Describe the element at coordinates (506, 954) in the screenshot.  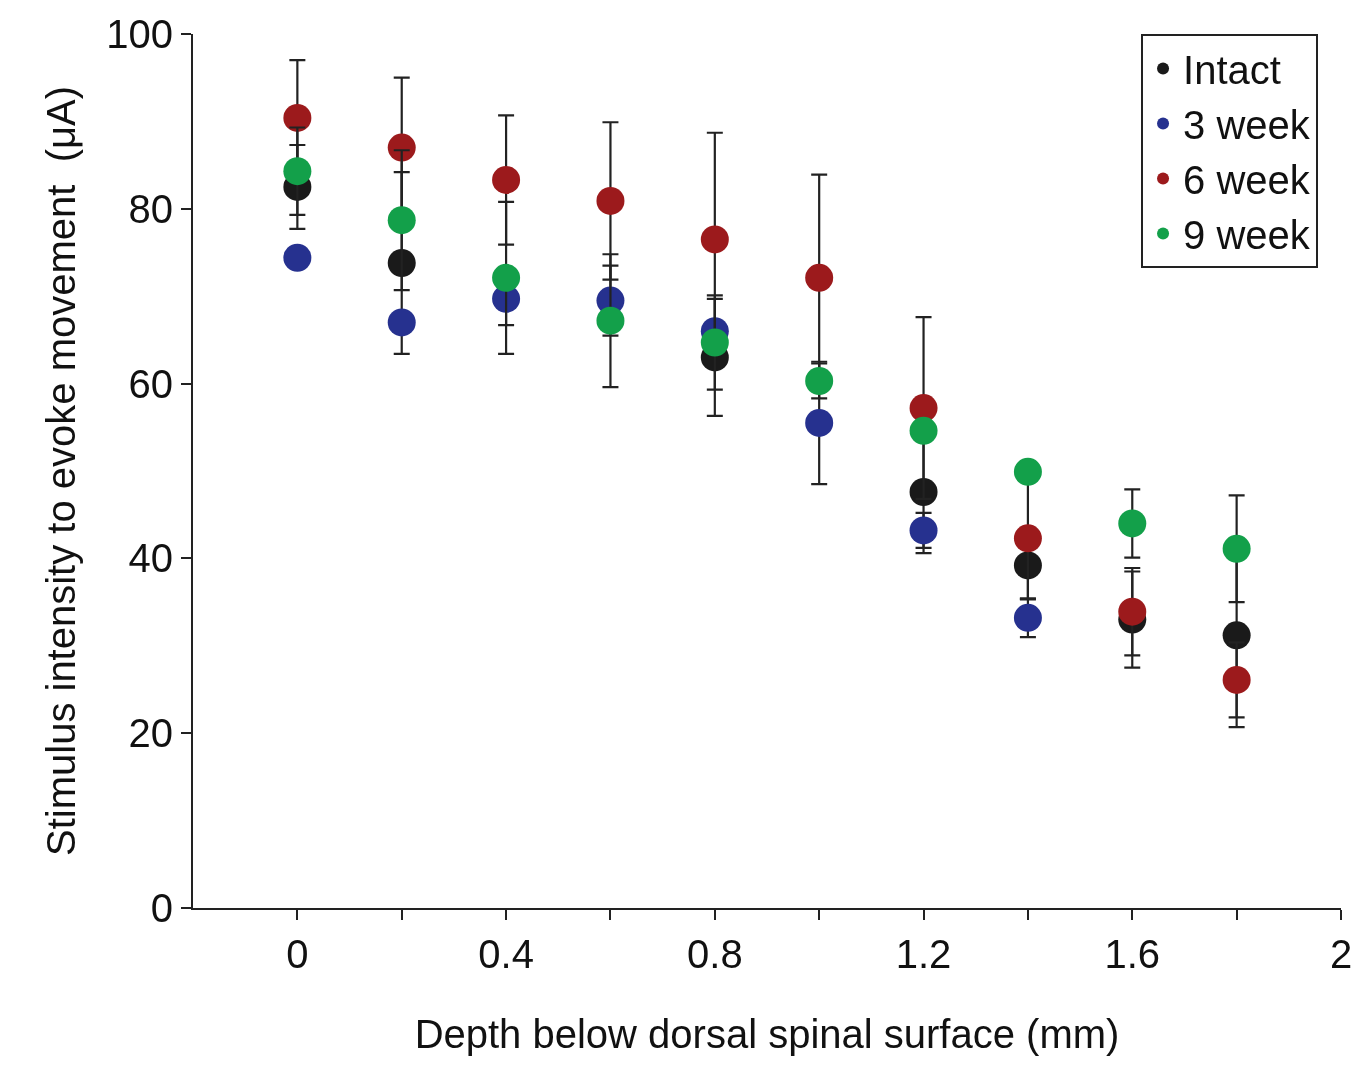
I see `x-tick-label: 0.4` at that location.